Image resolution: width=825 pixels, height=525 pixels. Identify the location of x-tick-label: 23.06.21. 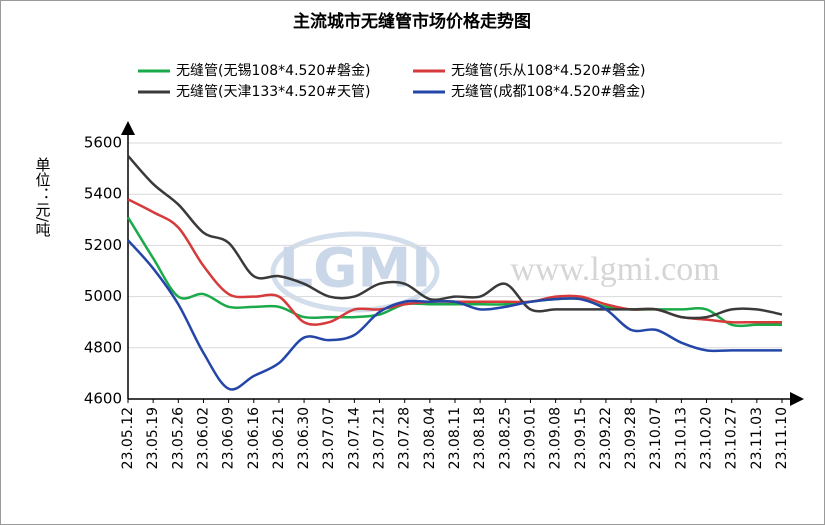
(279, 438).